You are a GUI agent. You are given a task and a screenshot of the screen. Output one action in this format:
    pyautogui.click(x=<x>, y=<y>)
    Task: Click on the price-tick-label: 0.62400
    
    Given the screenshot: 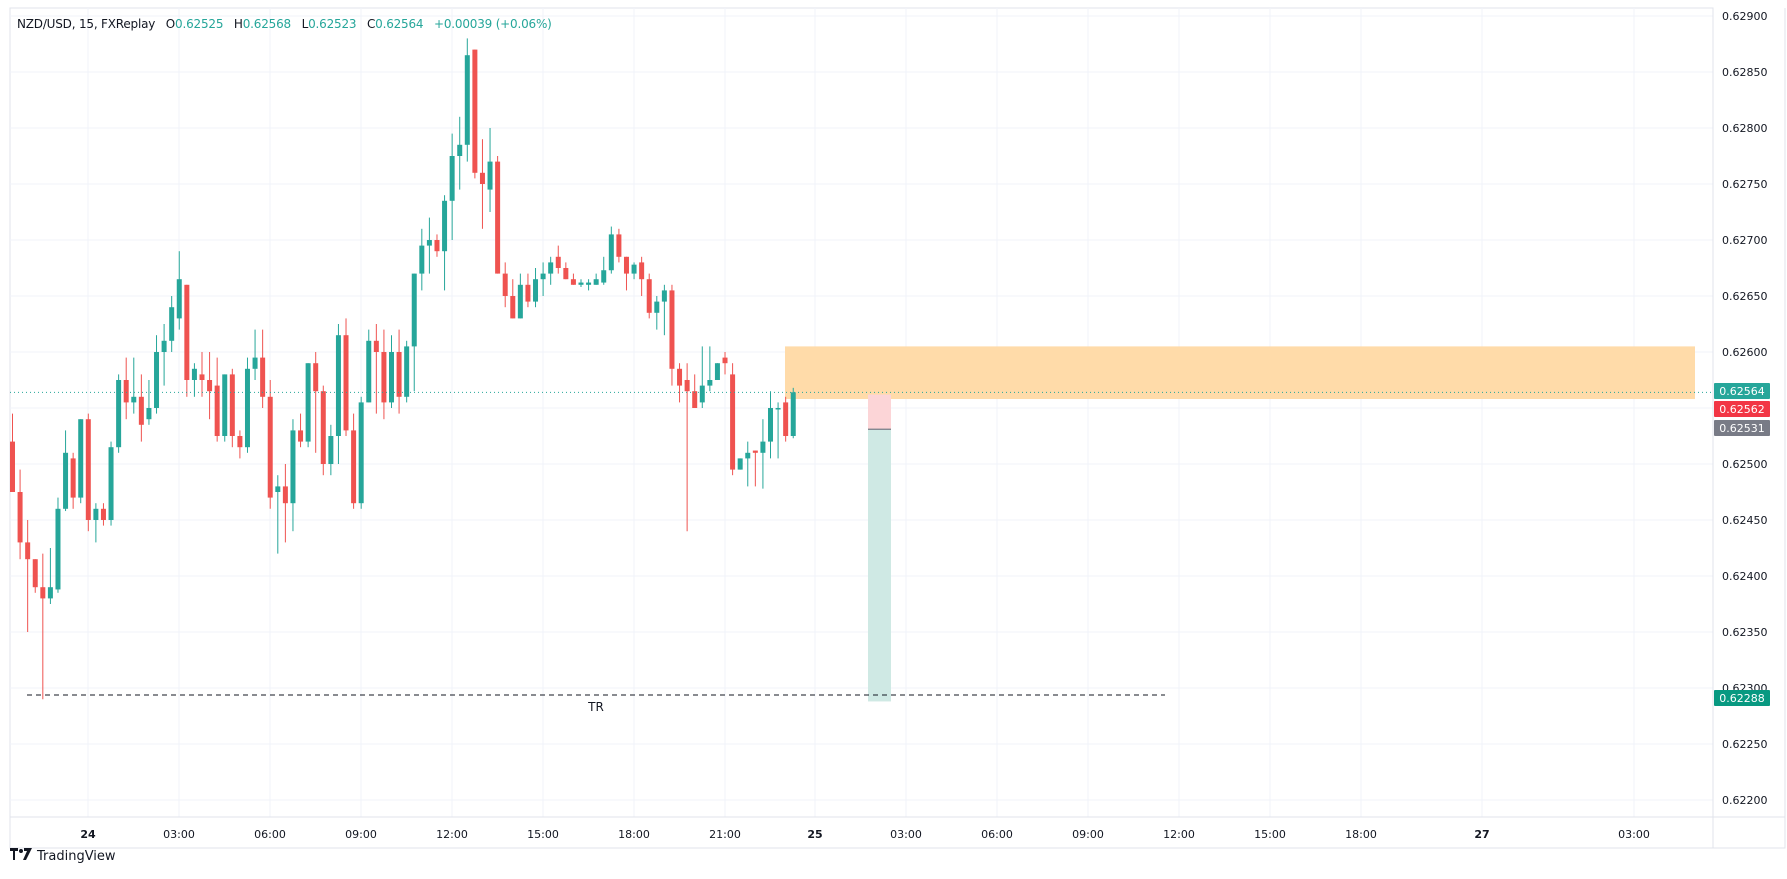 What is the action you would take?
    pyautogui.click(x=1745, y=576)
    